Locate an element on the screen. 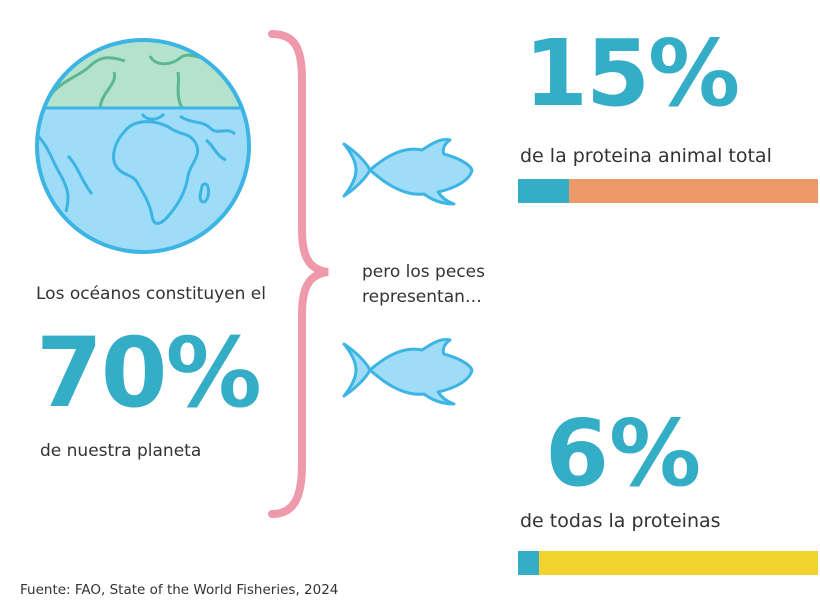  fish-represent-line1: pero los peces is located at coordinates (423, 272).